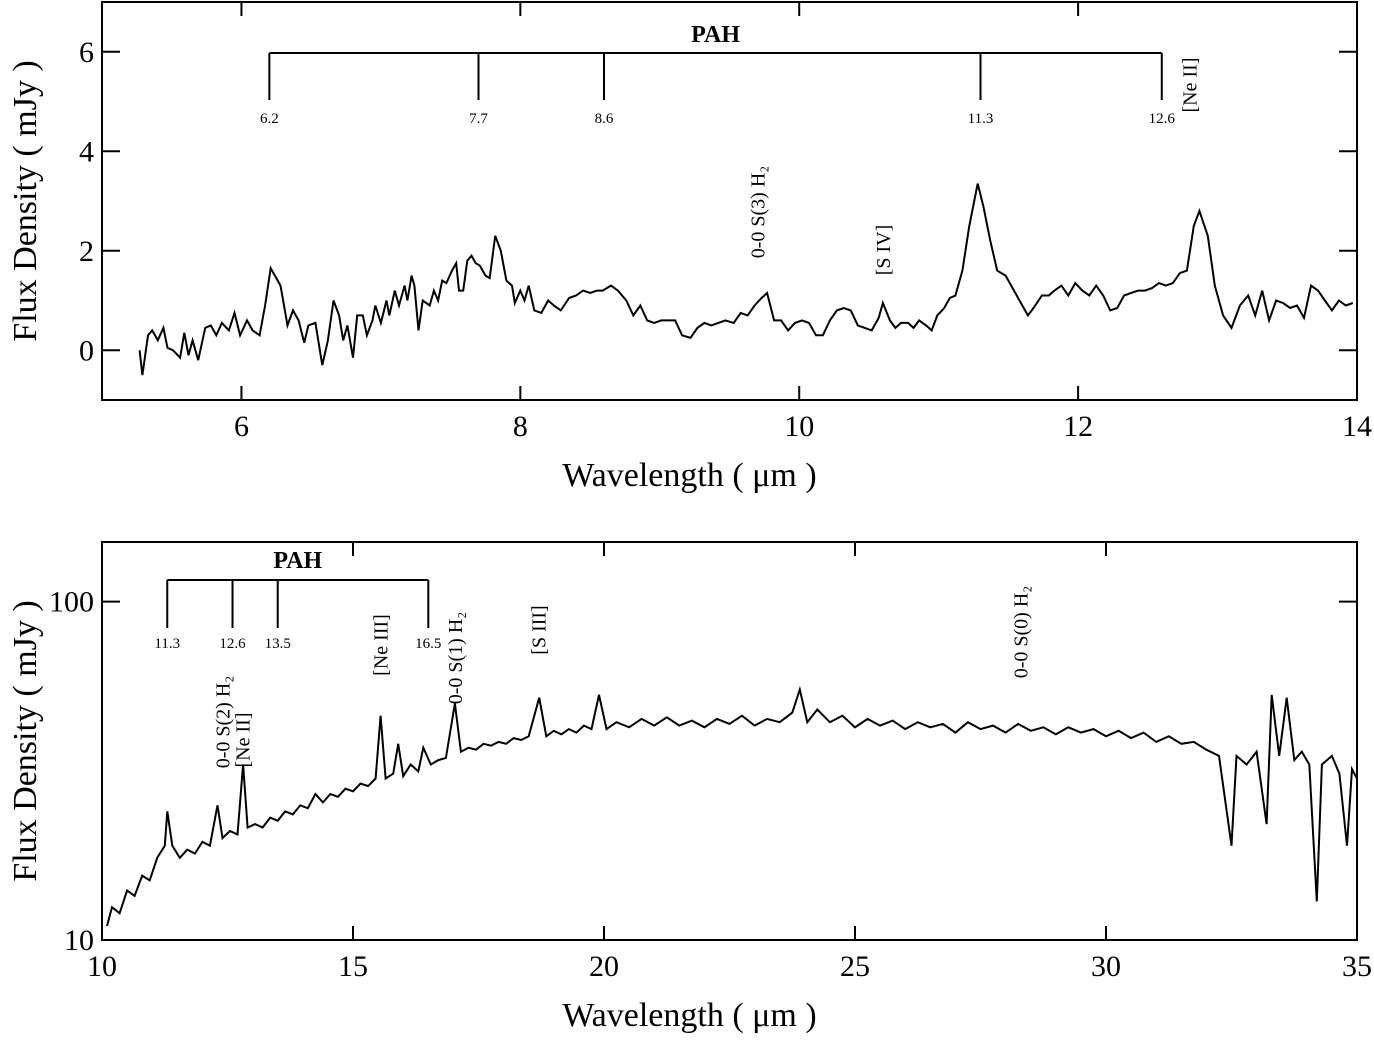 The width and height of the screenshot is (1374, 1051). Describe the element at coordinates (1357, 426) in the screenshot. I see `x-tick-label: 14` at that location.